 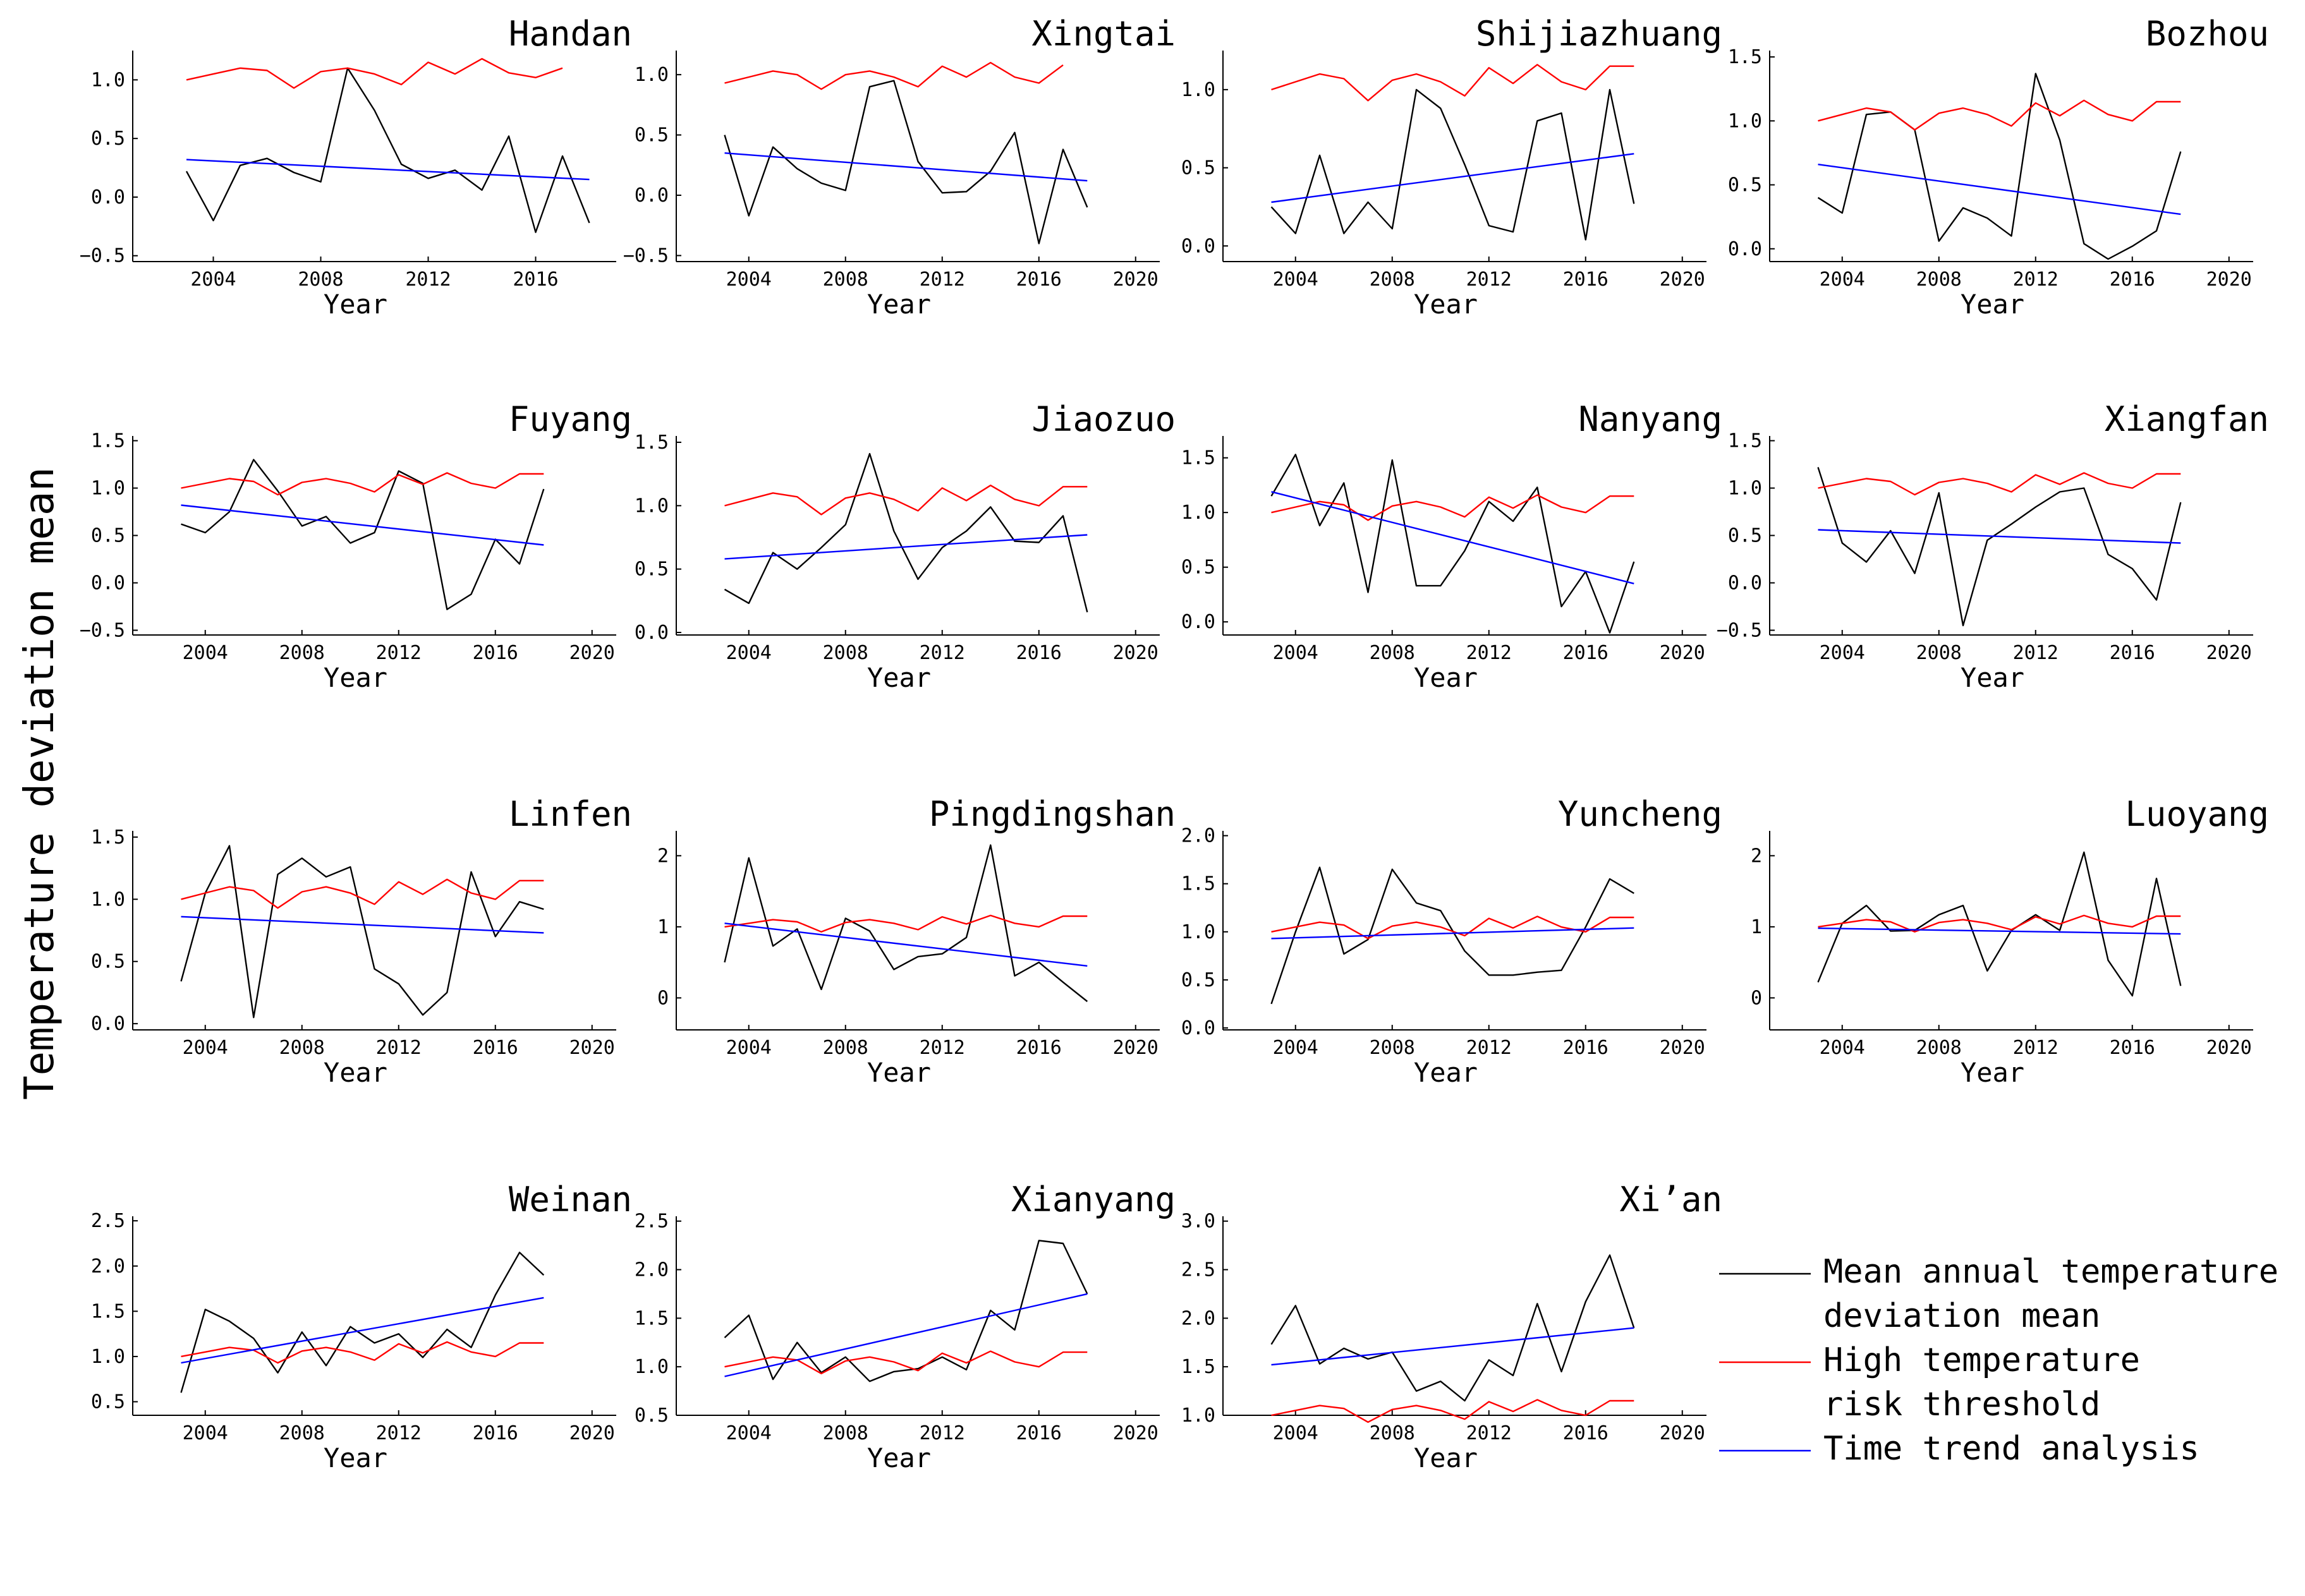 I want to click on panel-title: Handan, so click(x=570, y=34).